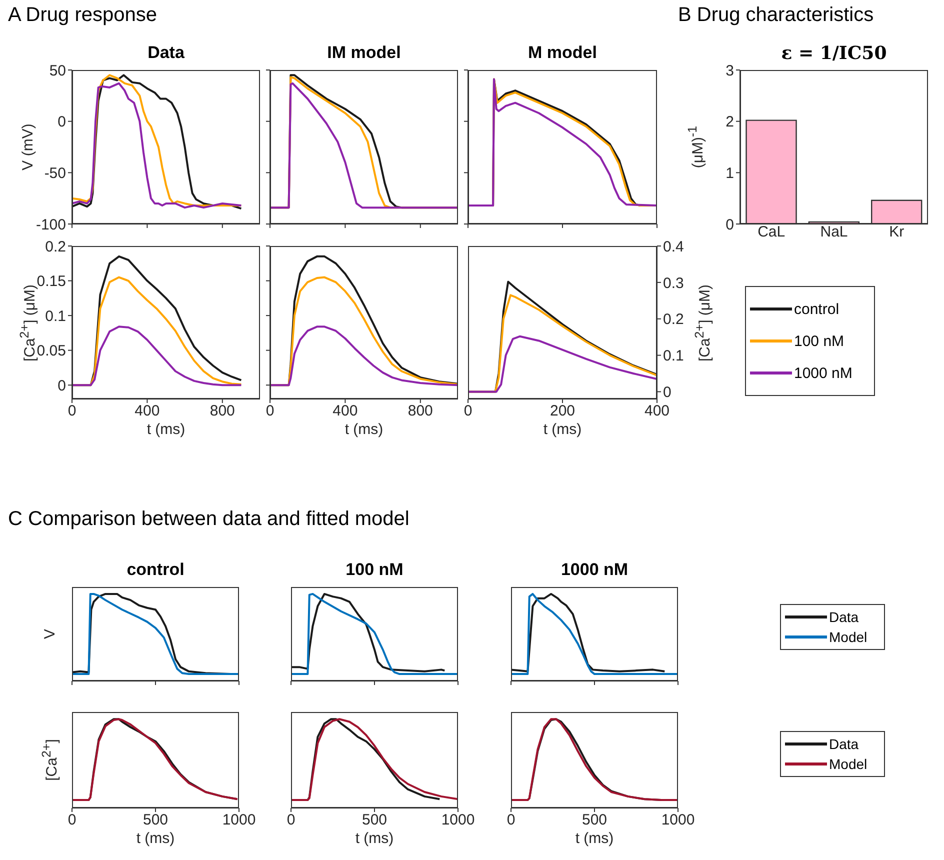  Describe the element at coordinates (772, 232) in the screenshot. I see `x-tick-label: CaL` at that location.